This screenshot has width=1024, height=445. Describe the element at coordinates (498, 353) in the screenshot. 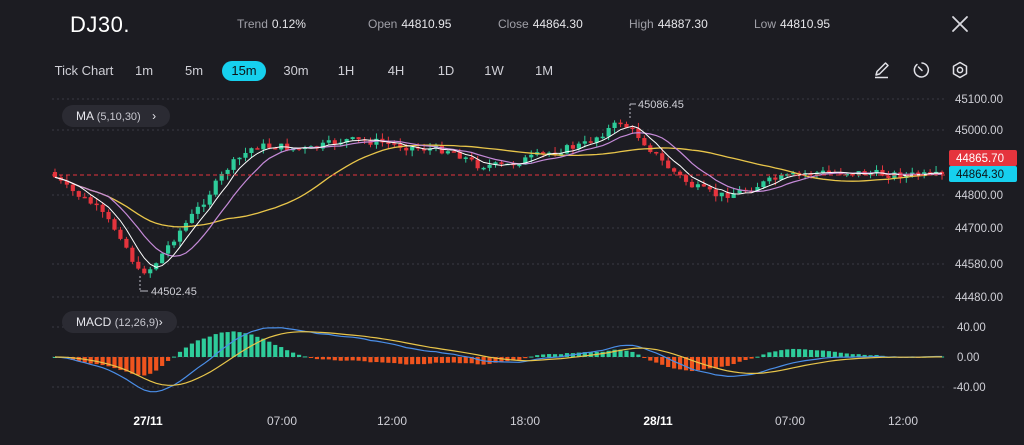

I see `macd-histogram` at that location.